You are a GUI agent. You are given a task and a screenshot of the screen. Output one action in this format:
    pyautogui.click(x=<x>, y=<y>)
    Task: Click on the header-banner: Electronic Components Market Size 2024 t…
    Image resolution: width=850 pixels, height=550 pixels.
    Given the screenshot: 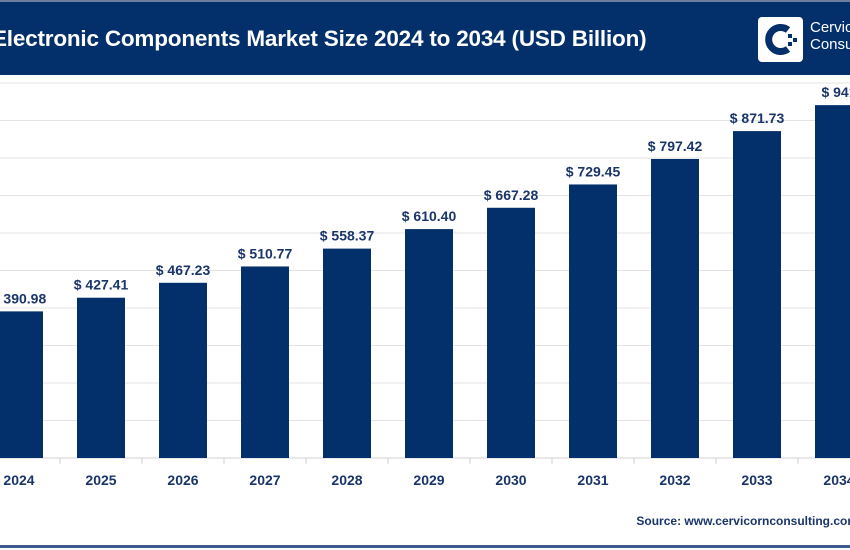 What is the action you would take?
    pyautogui.click(x=425, y=37)
    